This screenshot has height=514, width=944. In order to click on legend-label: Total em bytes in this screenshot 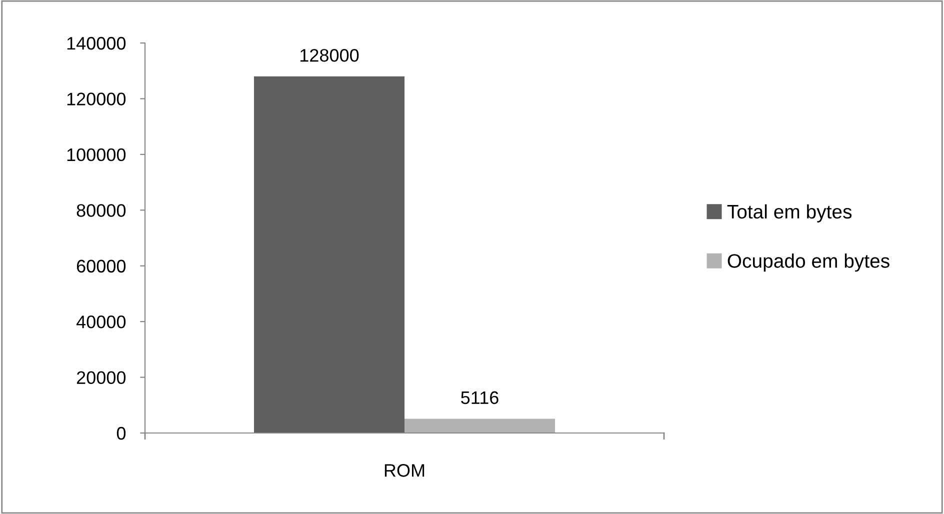, I will do `click(789, 213)`.